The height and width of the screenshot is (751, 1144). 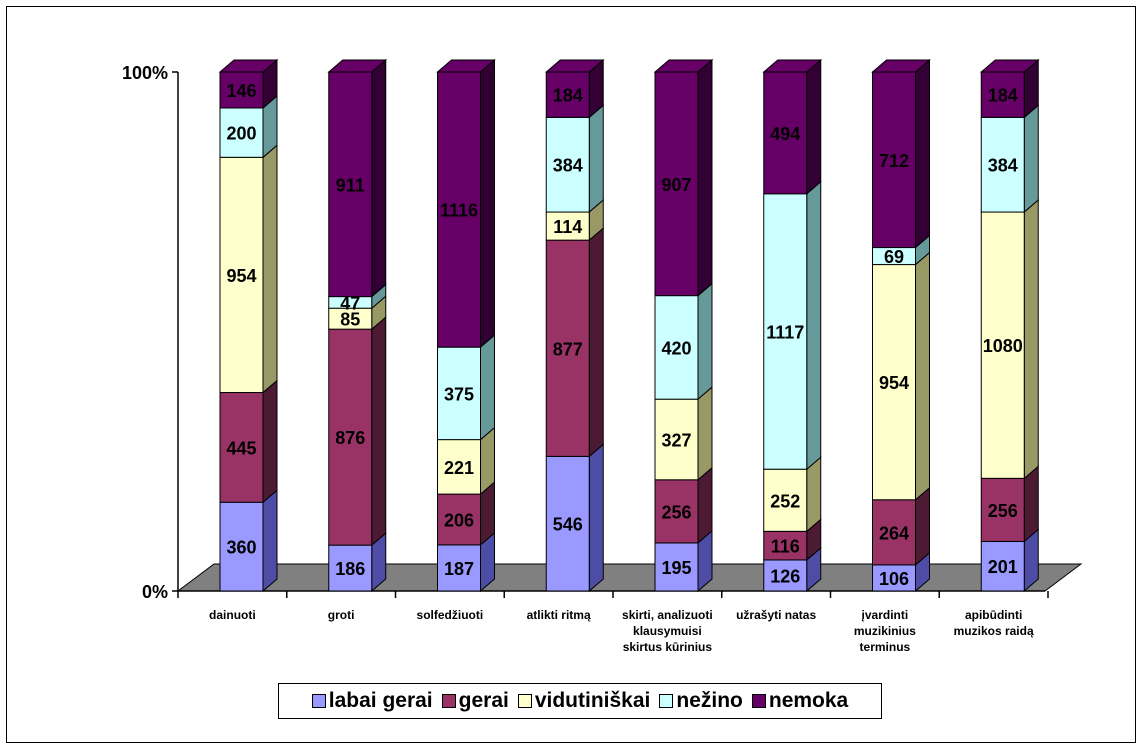 What do you see at coordinates (894, 161) in the screenshot?
I see `data-label: 712` at bounding box center [894, 161].